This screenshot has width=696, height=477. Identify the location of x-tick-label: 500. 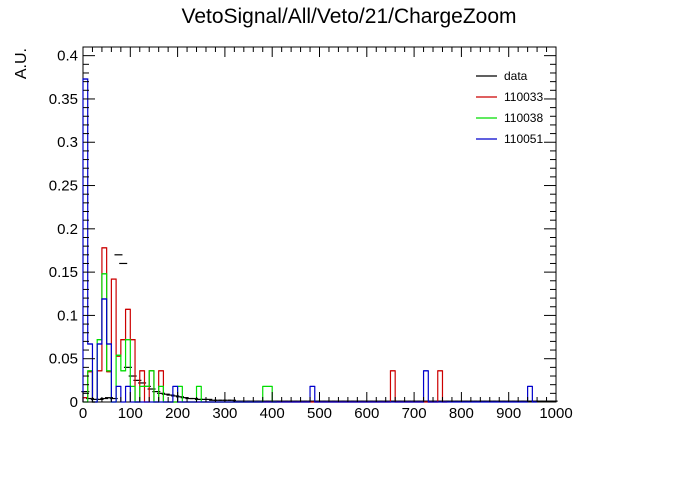
(319, 413).